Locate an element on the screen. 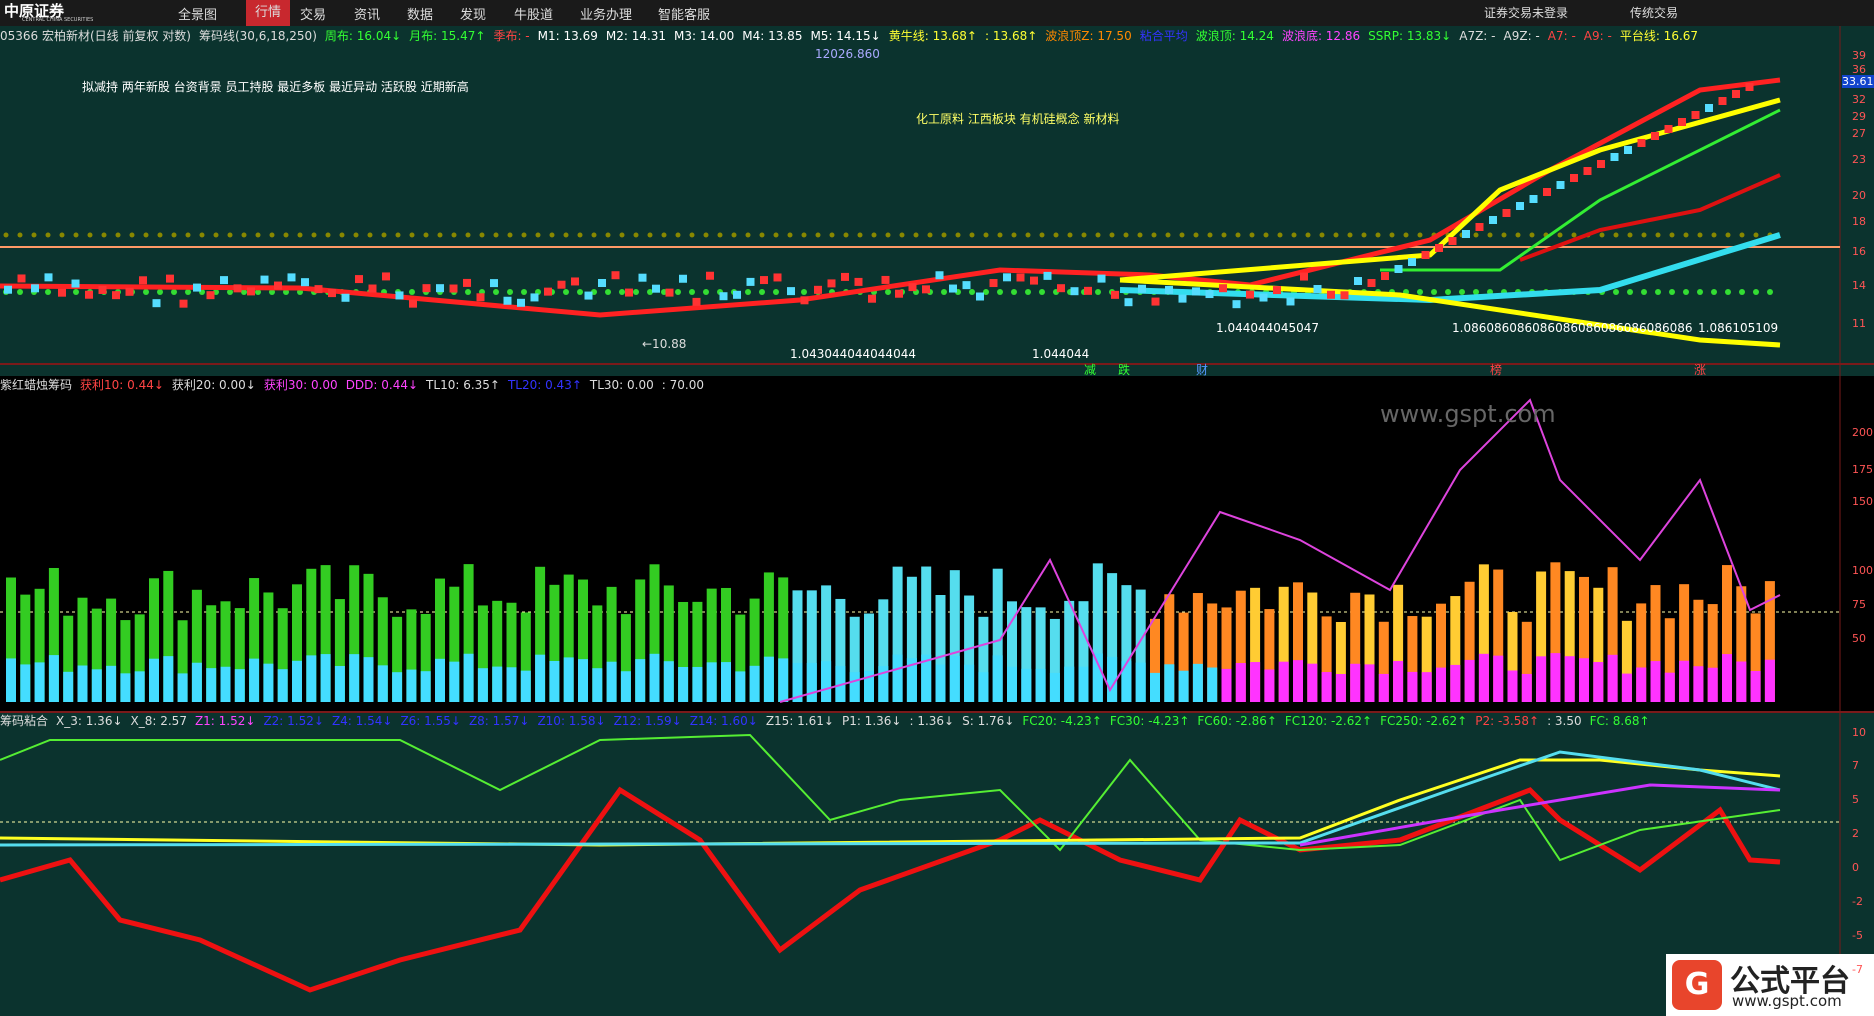 This screenshot has height=1016, width=1874. header-item: 粘合平均 is located at coordinates (1163, 36).